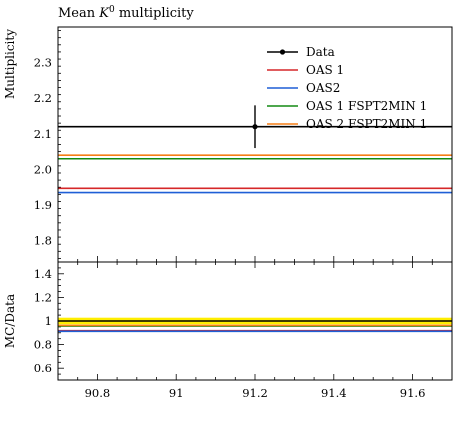  What do you see at coordinates (43, 368) in the screenshot?
I see `ratio-y-tick-label: 0.6` at bounding box center [43, 368].